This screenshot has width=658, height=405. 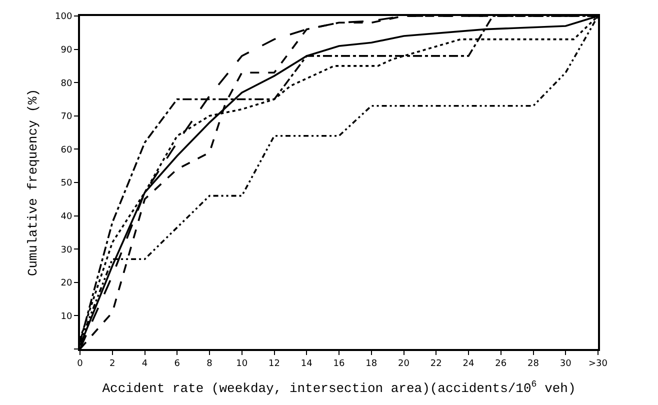 I want to click on x-tick-label: 2, so click(x=113, y=363).